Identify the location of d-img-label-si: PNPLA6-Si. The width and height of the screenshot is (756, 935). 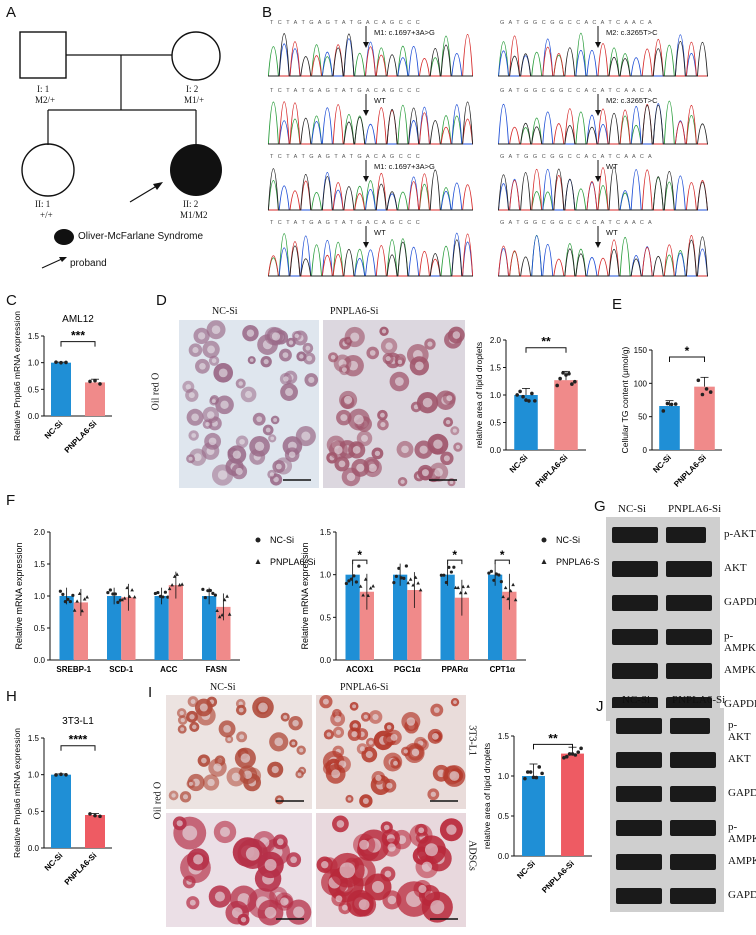
(354, 311).